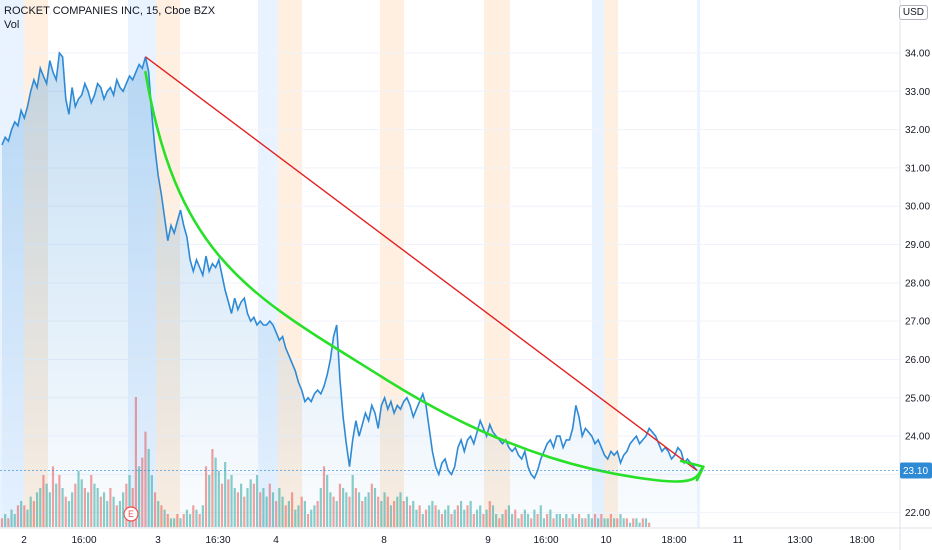 The width and height of the screenshot is (932, 550). I want to click on x-tick-label: 8, so click(384, 540).